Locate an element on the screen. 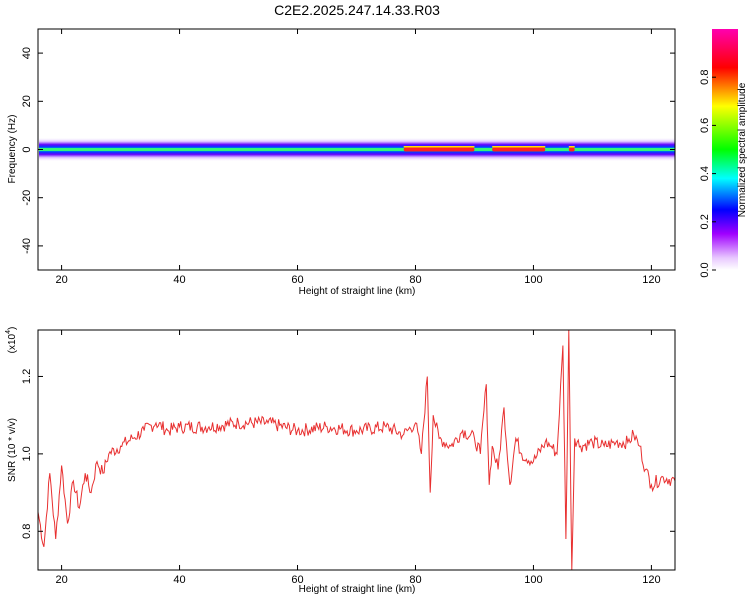  colorbar-tick-label: 0.4 is located at coordinates (705, 173).